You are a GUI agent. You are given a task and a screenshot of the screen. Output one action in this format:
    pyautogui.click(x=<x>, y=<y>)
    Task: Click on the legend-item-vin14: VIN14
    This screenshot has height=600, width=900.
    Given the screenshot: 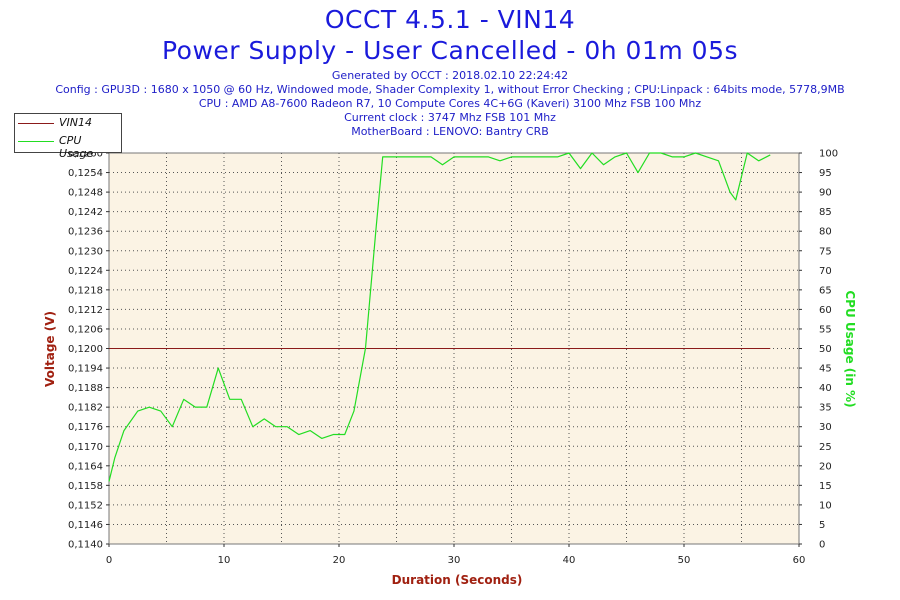 What is the action you would take?
    pyautogui.click(x=67, y=123)
    